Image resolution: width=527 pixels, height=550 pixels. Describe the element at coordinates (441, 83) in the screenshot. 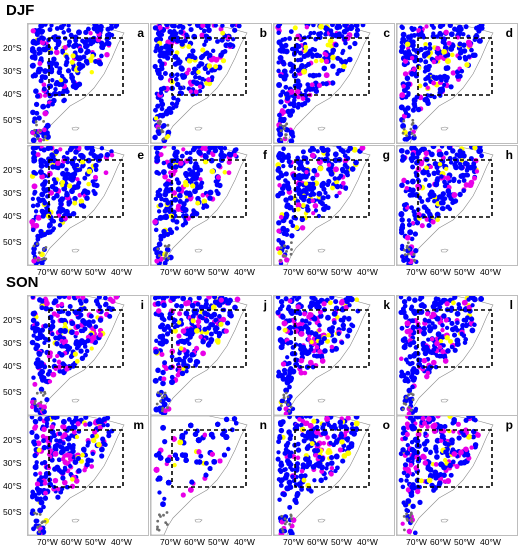

I see `station-markers` at that location.